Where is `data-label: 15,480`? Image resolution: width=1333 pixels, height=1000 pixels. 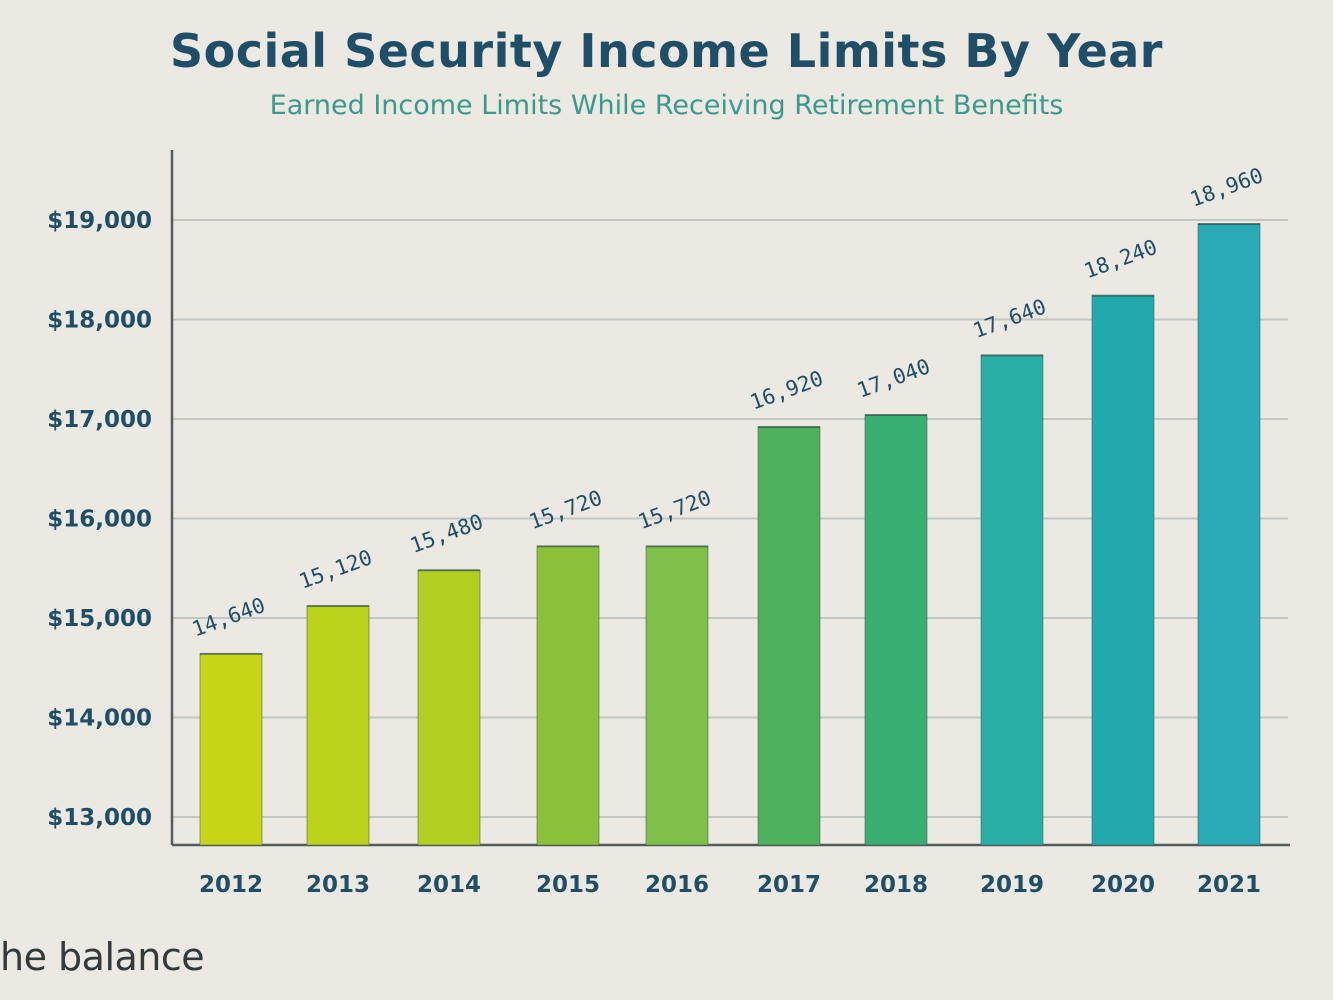 data-label: 15,480 is located at coordinates (446, 533).